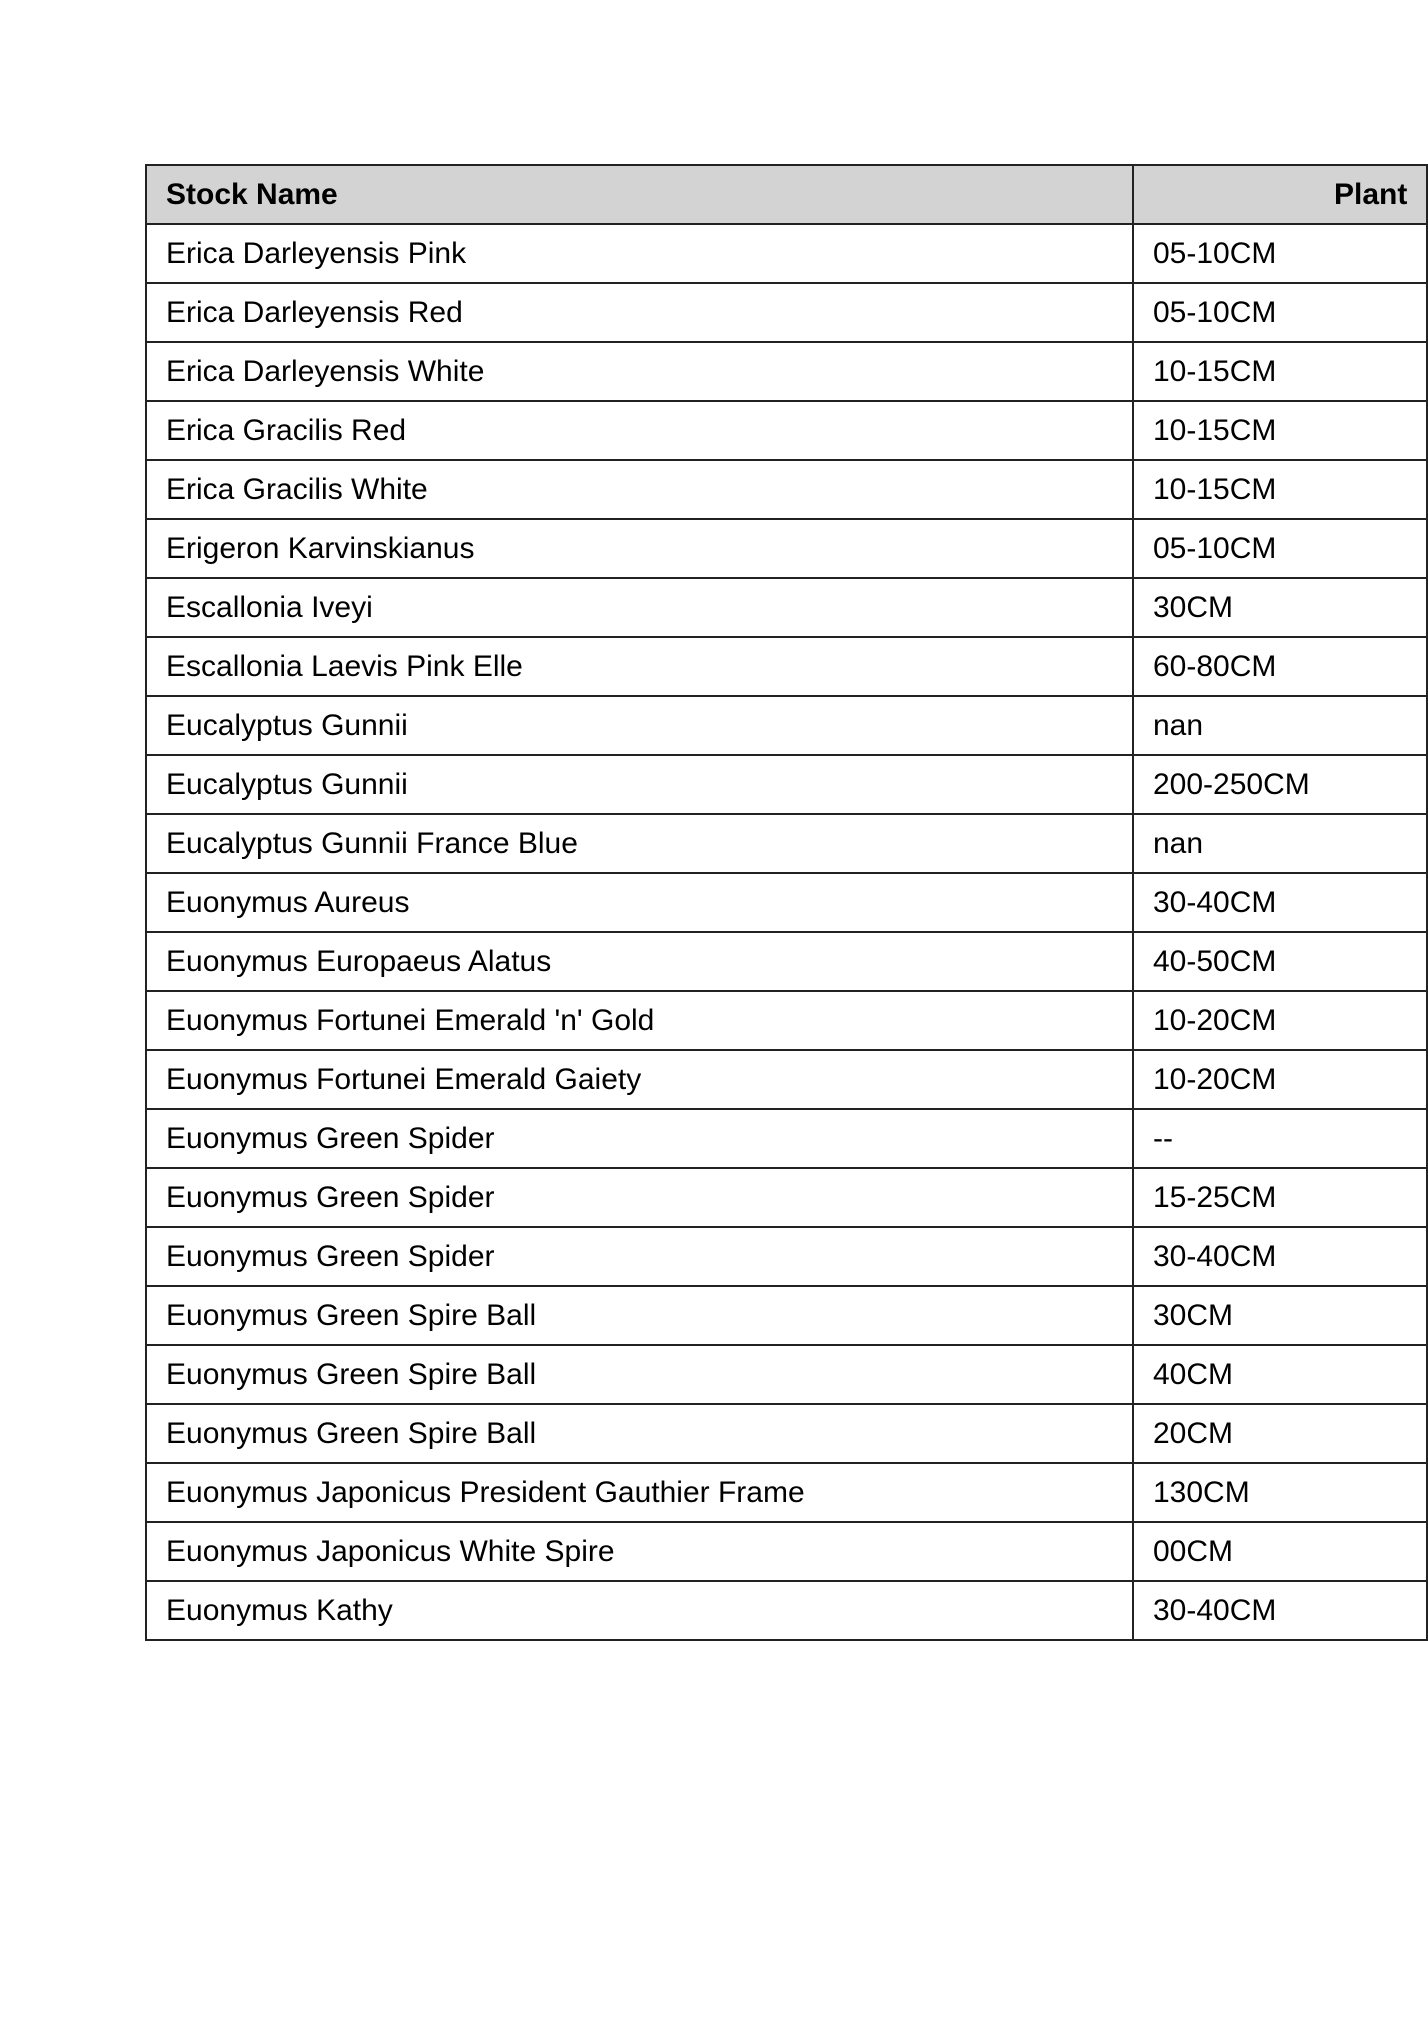 This screenshot has width=1428, height=2018. I want to click on cell-stock-name: Eucalyptus Gunnii France Blue, so click(639, 843).